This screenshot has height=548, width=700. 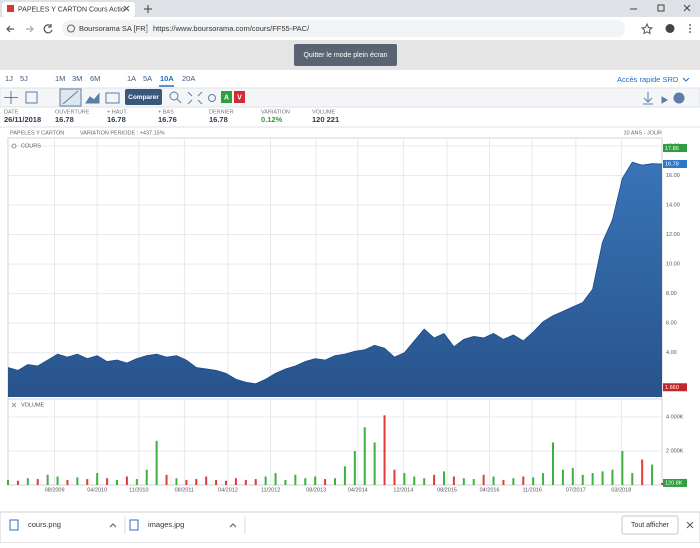 What do you see at coordinates (95, 78) in the screenshot?
I see `period-option: 6M` at bounding box center [95, 78].